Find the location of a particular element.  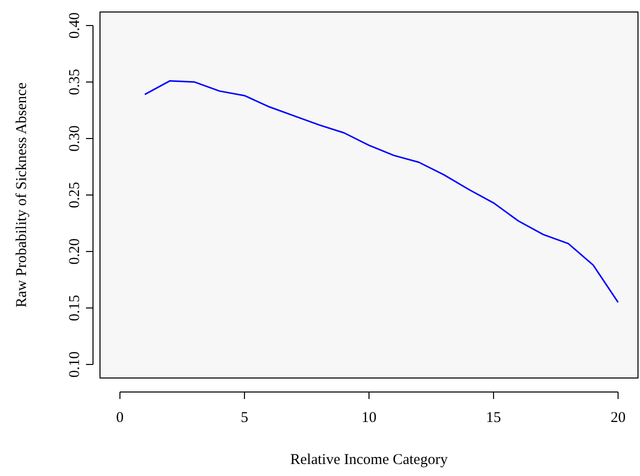

y-axis-title: Raw Probability of Sickness Absence is located at coordinates (22, 195).